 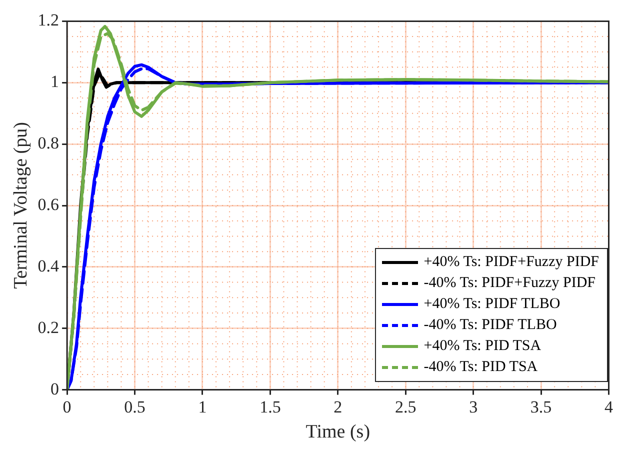 What do you see at coordinates (270, 406) in the screenshot?
I see `x-tick-label: 1.5` at bounding box center [270, 406].